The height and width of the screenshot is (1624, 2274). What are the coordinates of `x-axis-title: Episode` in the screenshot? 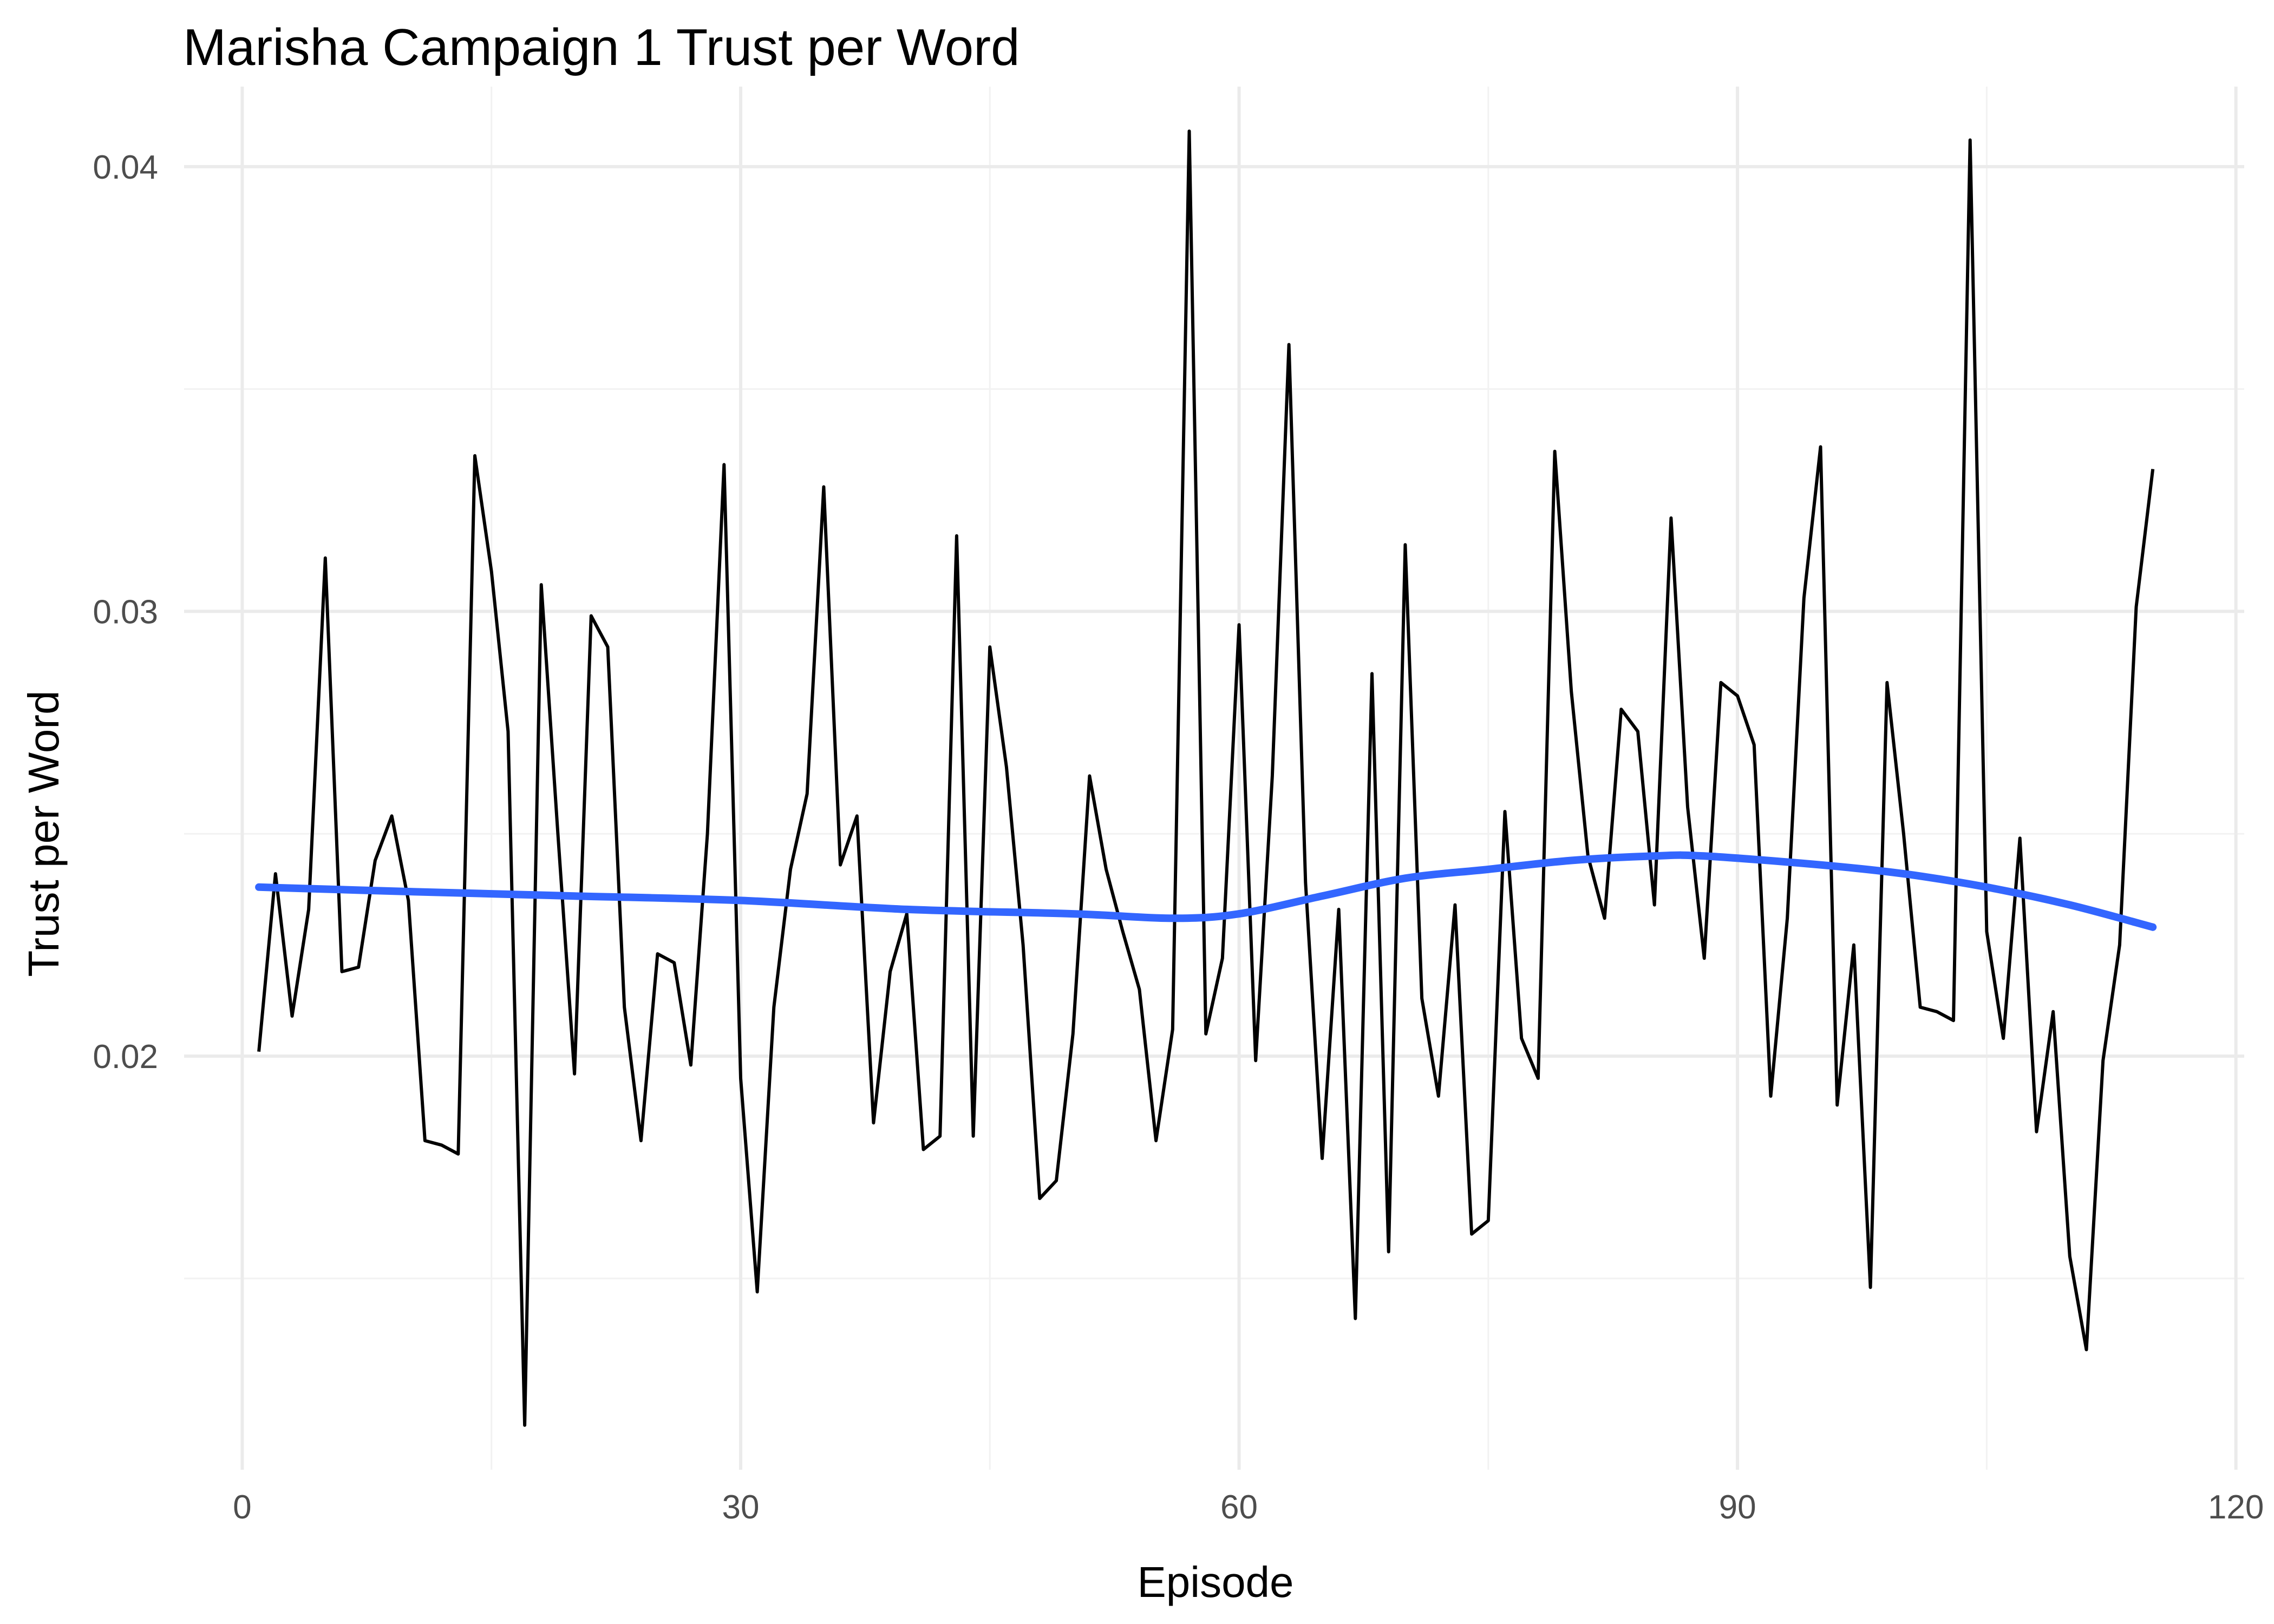 It's located at (1215, 1582).